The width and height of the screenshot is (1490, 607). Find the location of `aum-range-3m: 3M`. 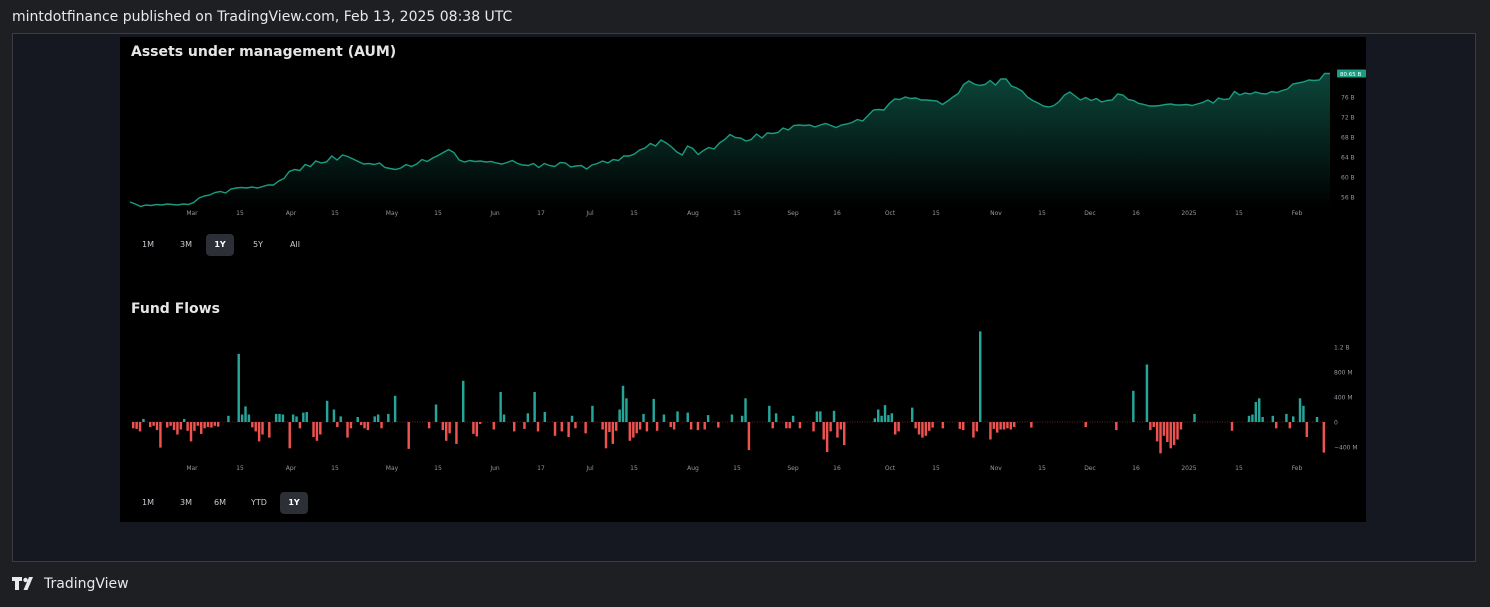

aum-range-3m: 3M is located at coordinates (186, 244).